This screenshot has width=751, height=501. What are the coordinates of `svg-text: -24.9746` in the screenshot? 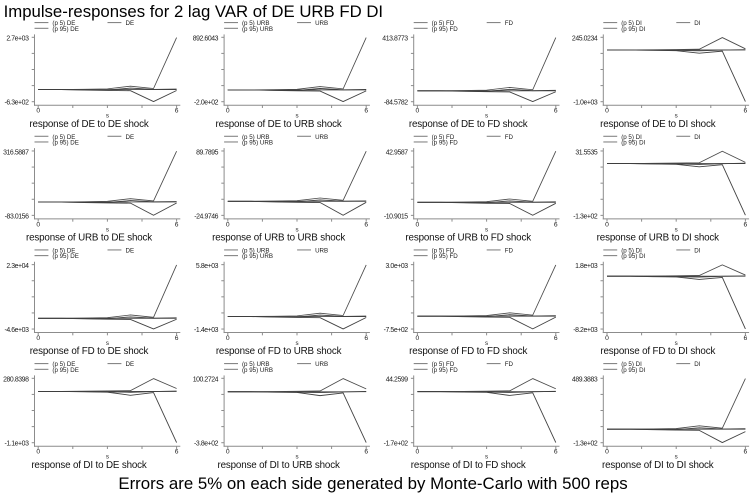 It's located at (206, 216).